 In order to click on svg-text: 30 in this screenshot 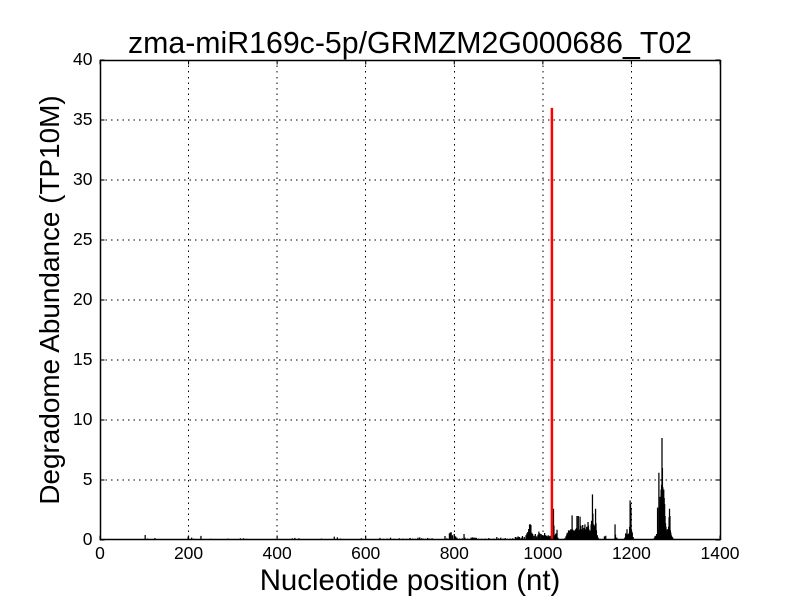, I will do `click(83, 179)`.